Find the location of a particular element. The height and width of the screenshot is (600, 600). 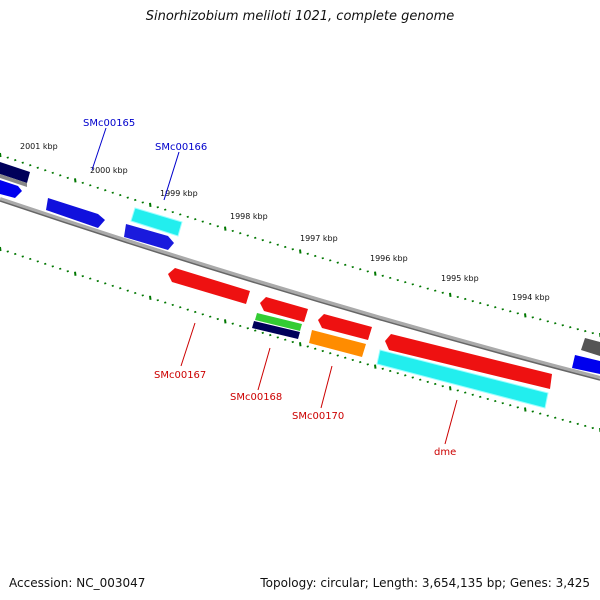

leader-line-smc00168 is located at coordinates (264, 369).